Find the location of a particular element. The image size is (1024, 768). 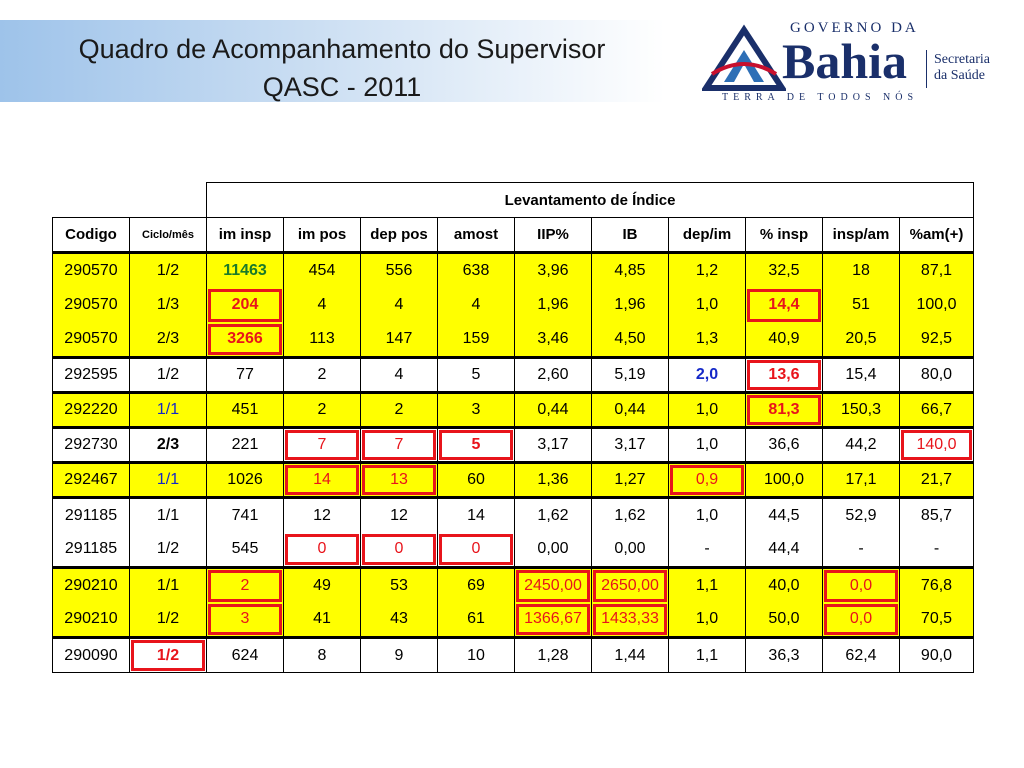

table-cell: 159 is located at coordinates (476, 340).